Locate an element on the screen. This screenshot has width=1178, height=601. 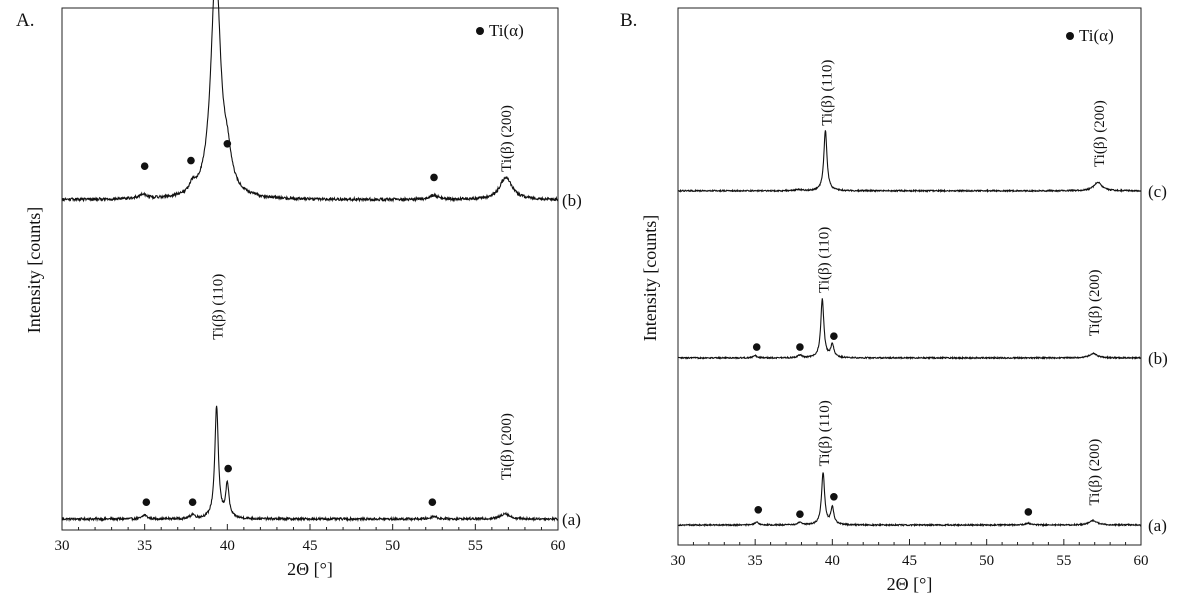
series-2: (c) Ti(β) (110) Ti(β) (200) is located at coordinates (922, 130).